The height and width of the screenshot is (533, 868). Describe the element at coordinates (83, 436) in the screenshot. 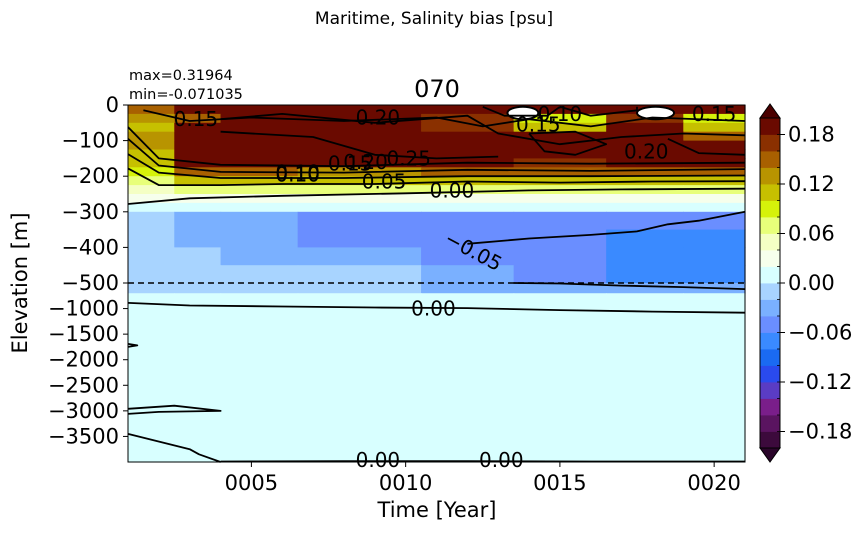

I see `y-tick-label: −3500` at that location.